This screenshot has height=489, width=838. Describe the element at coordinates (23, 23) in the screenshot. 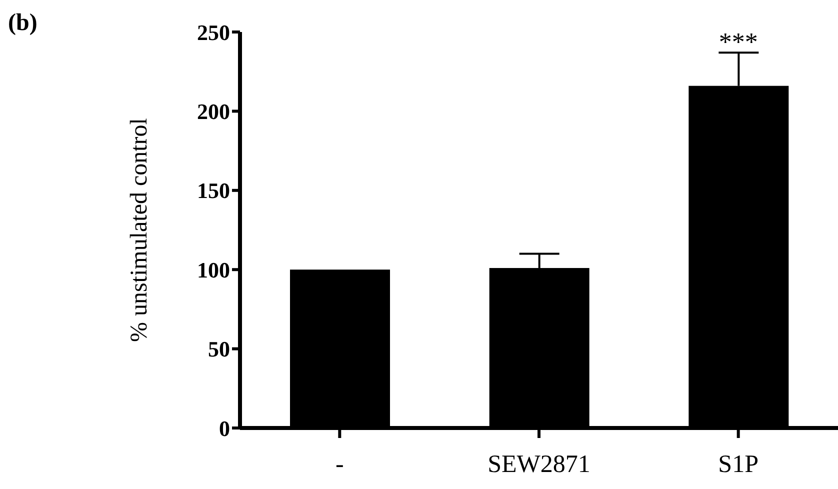

I see `text: (b)` at that location.